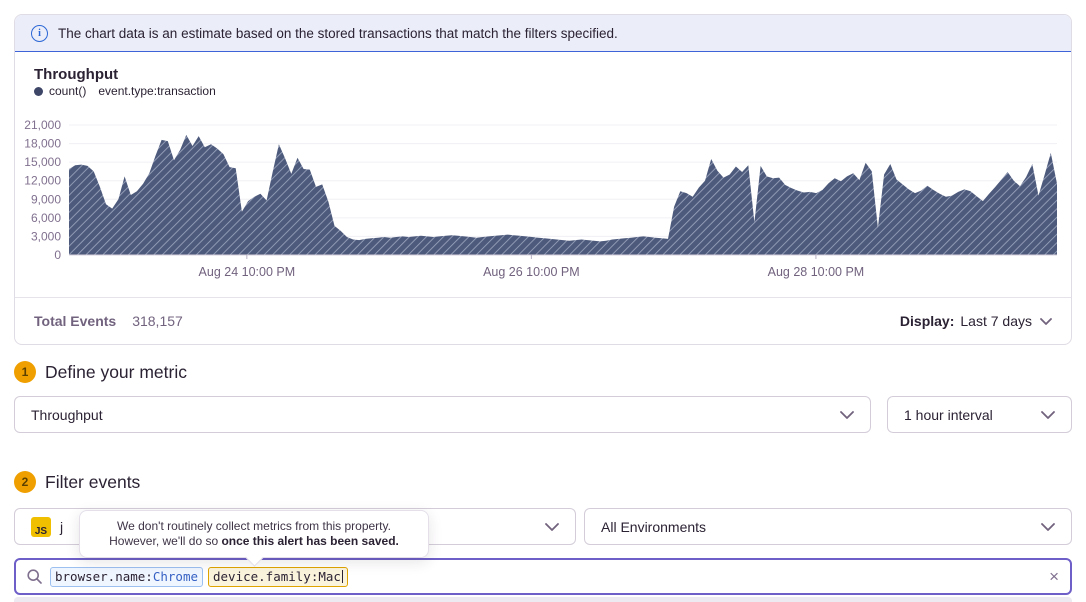 The height and width of the screenshot is (602, 1086). I want to click on text-cursor, so click(342, 576).